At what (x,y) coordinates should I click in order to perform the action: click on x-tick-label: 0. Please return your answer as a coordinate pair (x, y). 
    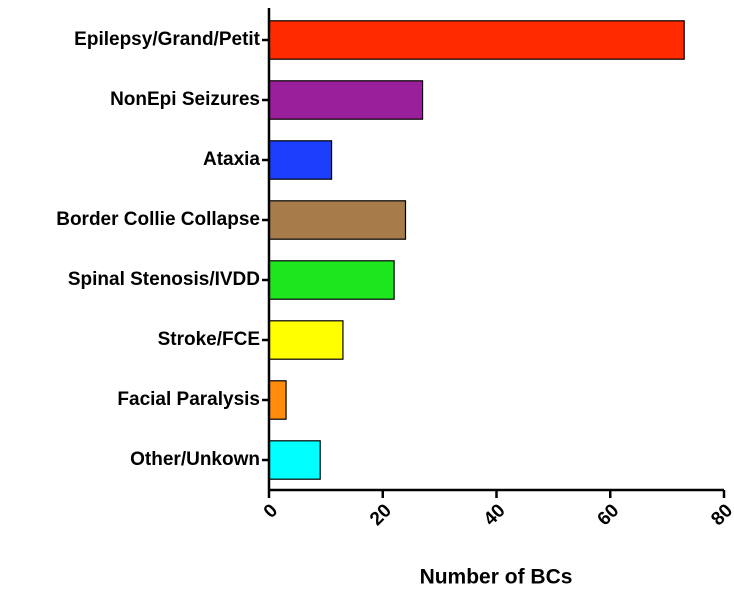
    Looking at the image, I should click on (271, 511).